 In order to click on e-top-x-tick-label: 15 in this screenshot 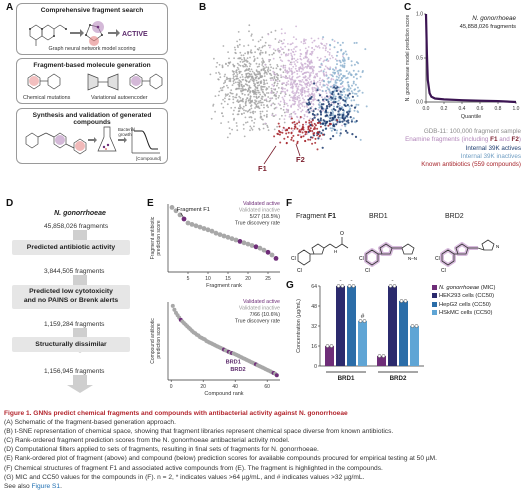, I will do `click(228, 279)`.